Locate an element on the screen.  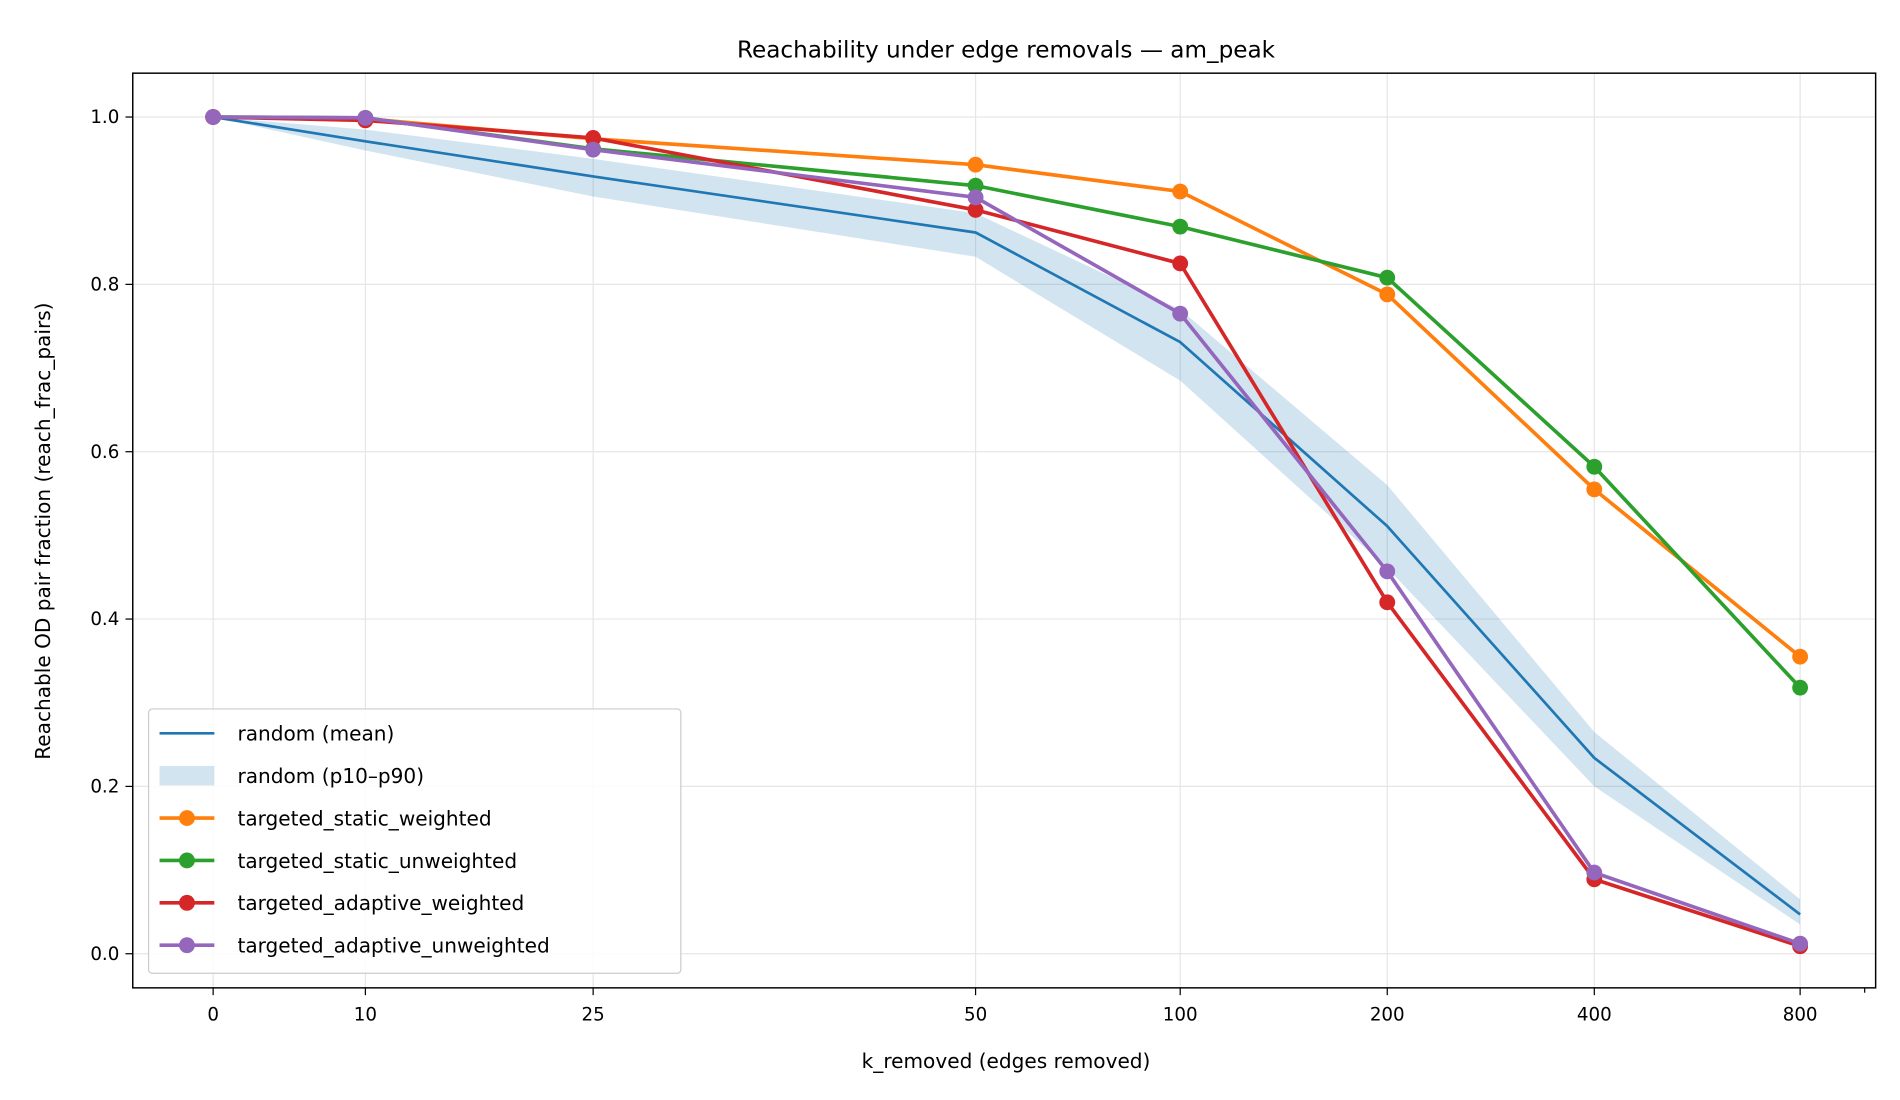
legend-entry: targeted_adaptive_unweighted is located at coordinates (354, 946).